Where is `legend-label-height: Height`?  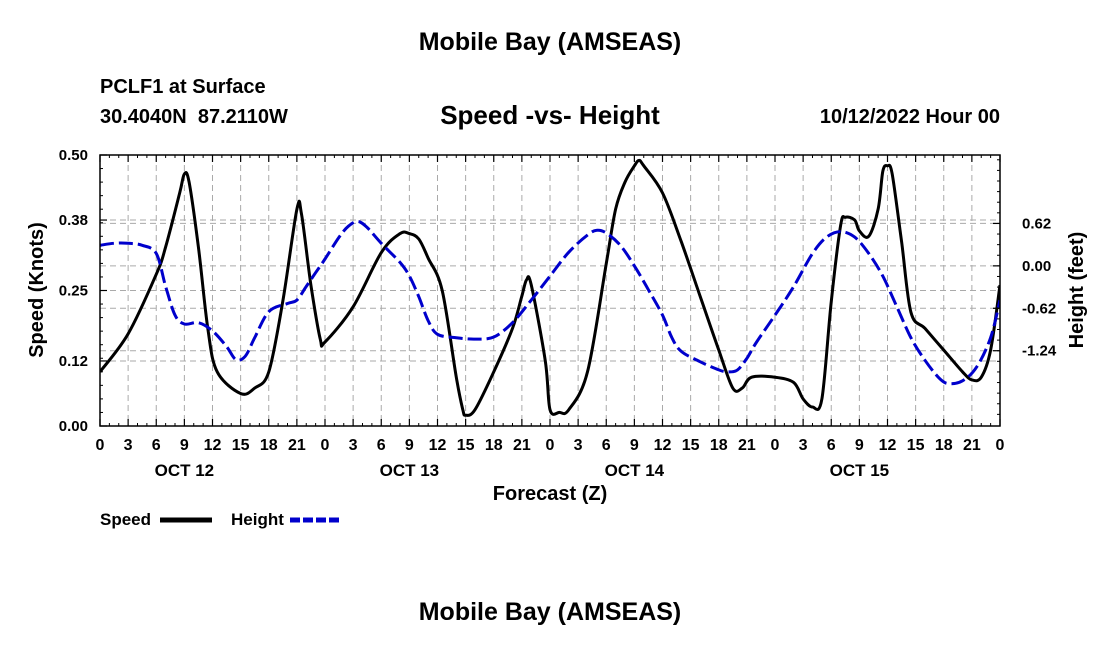
legend-label-height: Height is located at coordinates (257, 519).